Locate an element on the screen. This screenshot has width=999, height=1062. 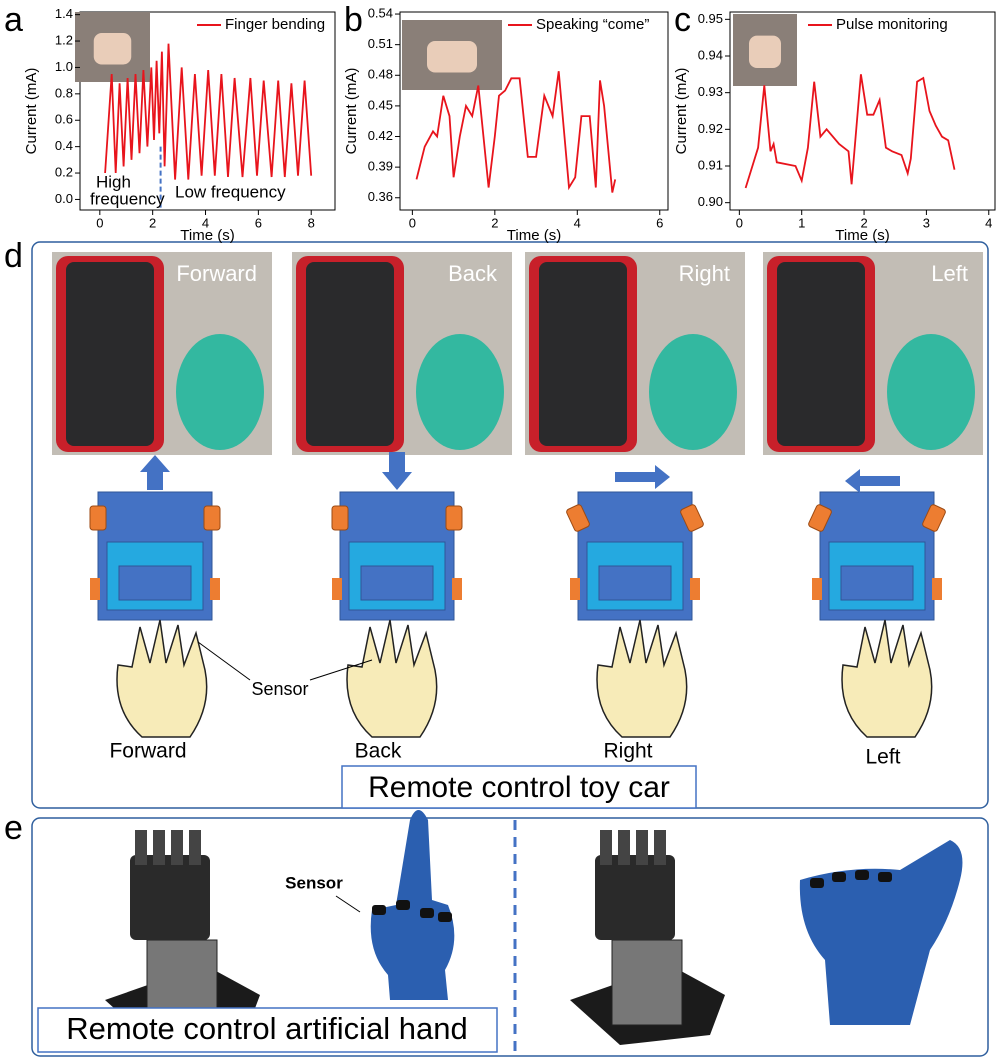
panel-letter: e is located at coordinates (13, 828).